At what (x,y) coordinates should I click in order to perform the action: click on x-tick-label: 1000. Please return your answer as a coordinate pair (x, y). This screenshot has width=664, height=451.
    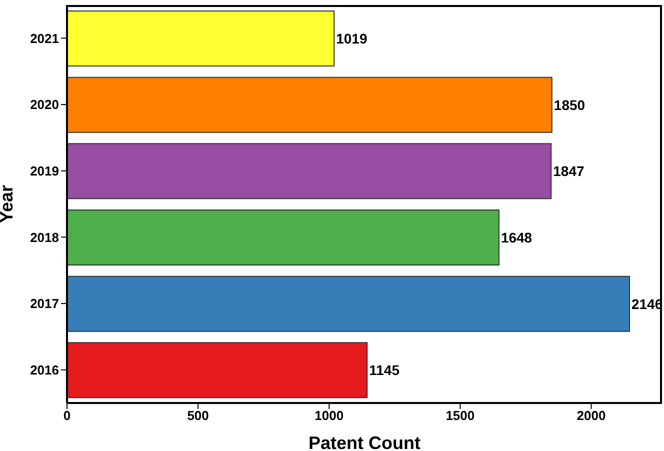
    Looking at the image, I should click on (329, 416).